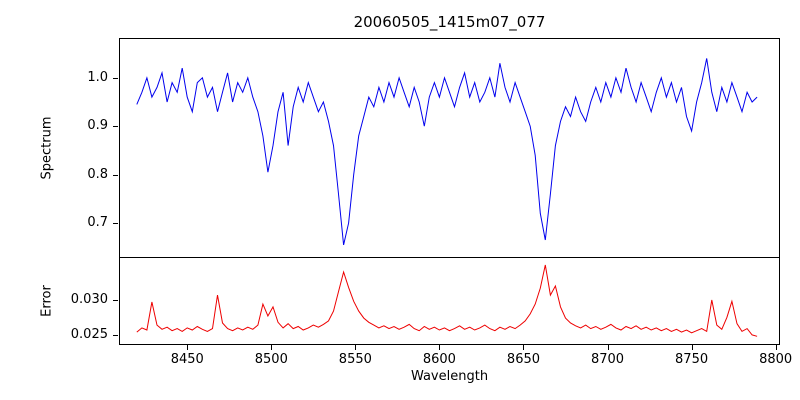 The width and height of the screenshot is (800, 400). I want to click on xtick-label: 8800, so click(776, 359).